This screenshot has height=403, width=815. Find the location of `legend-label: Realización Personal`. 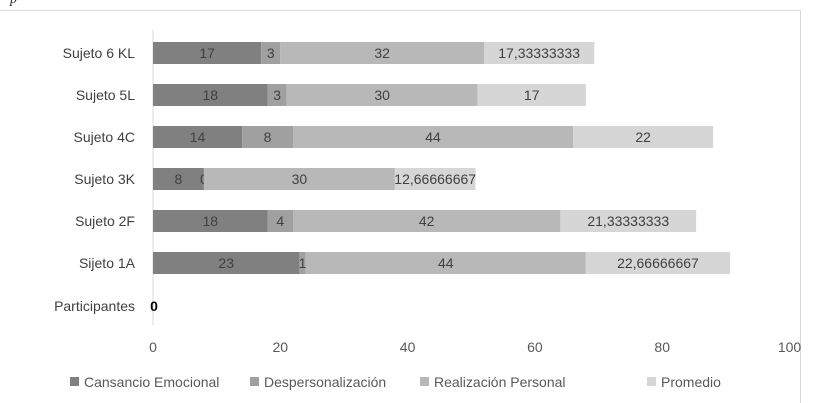

legend-label: Realización Personal is located at coordinates (500, 382).